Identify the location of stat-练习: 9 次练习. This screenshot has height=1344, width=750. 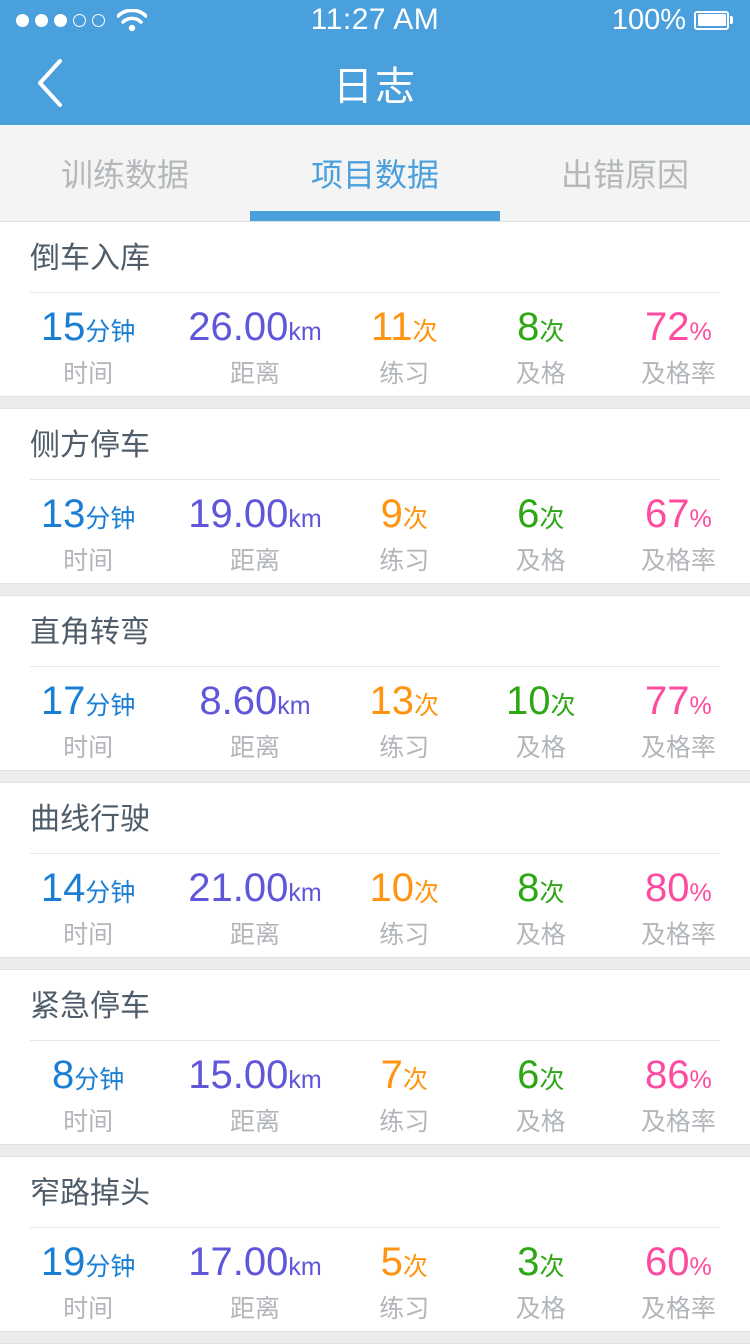
(404, 533).